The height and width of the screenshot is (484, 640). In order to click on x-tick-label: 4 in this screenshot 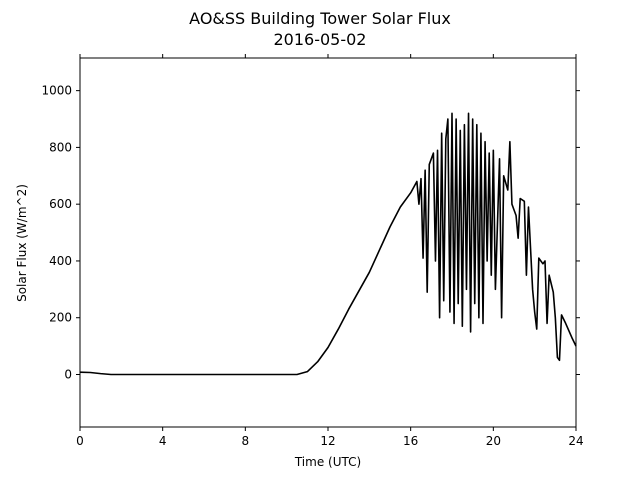, I will do `click(163, 441)`.